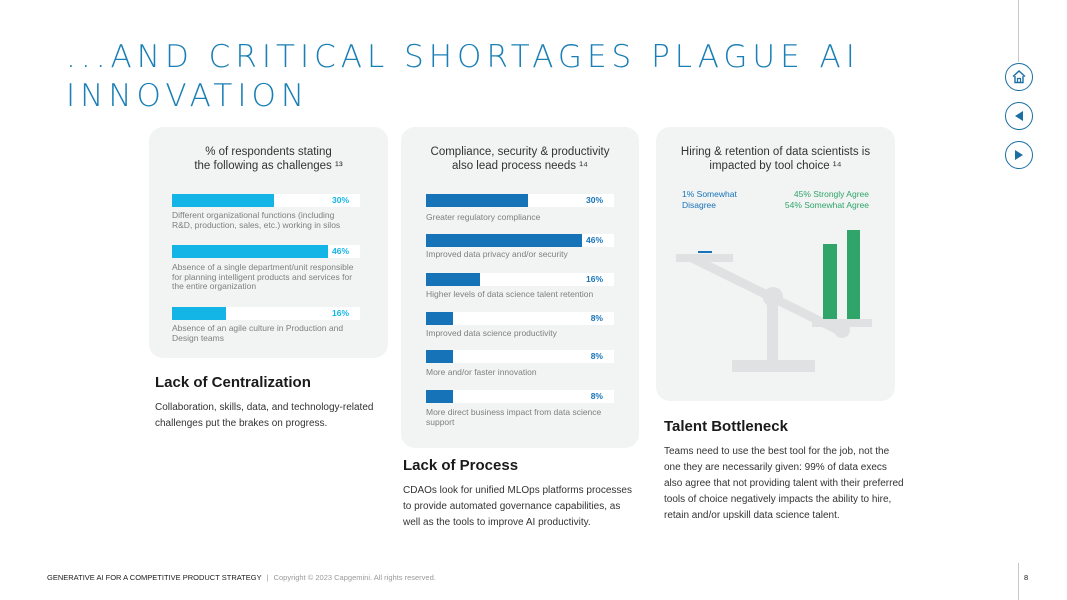 The image size is (1067, 600). What do you see at coordinates (826, 205) in the screenshot?
I see `legend-somewhat-agree: 54% Somewhat Agree` at bounding box center [826, 205].